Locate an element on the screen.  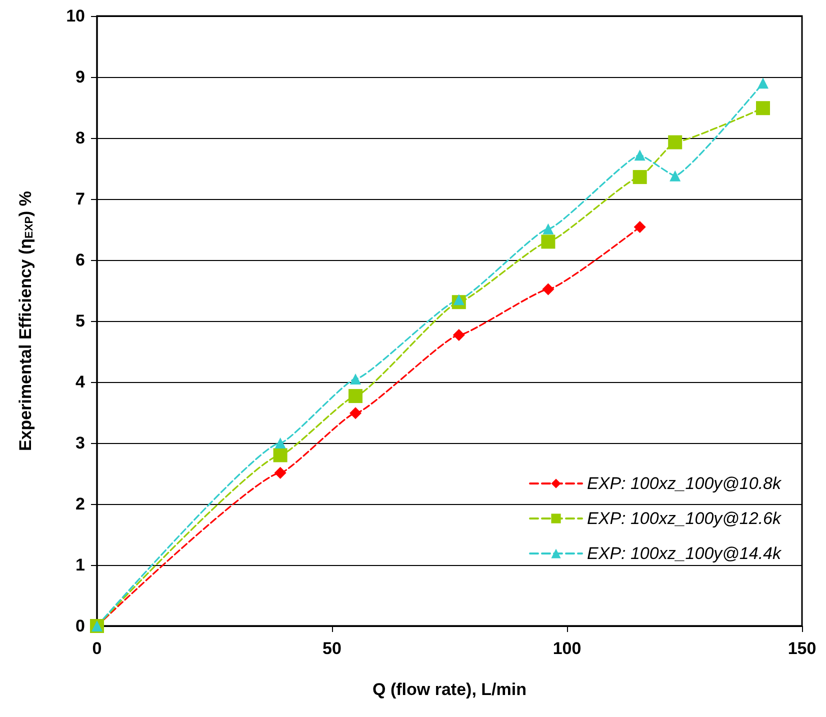
x-tick-label: 150 is located at coordinates (802, 648).